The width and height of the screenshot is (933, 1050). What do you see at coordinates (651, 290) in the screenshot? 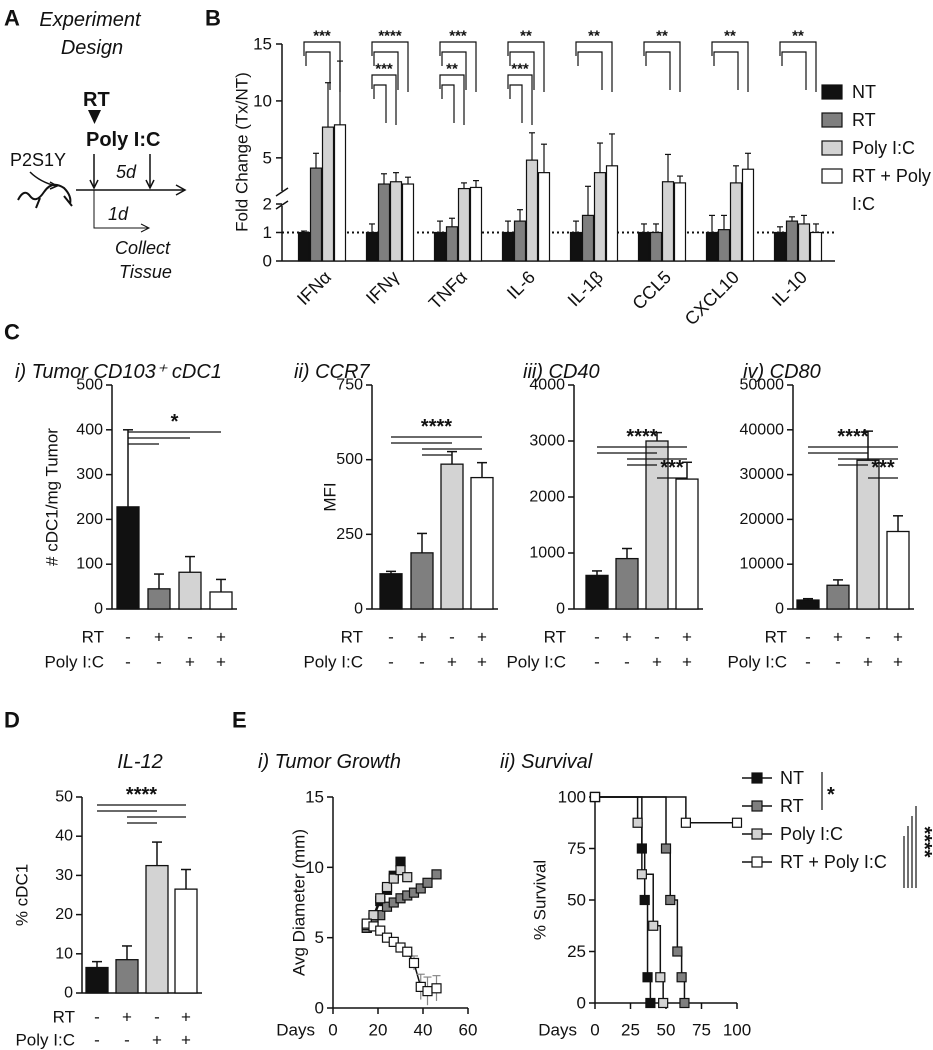
I see `x-tick-label: CCL5` at bounding box center [651, 290].